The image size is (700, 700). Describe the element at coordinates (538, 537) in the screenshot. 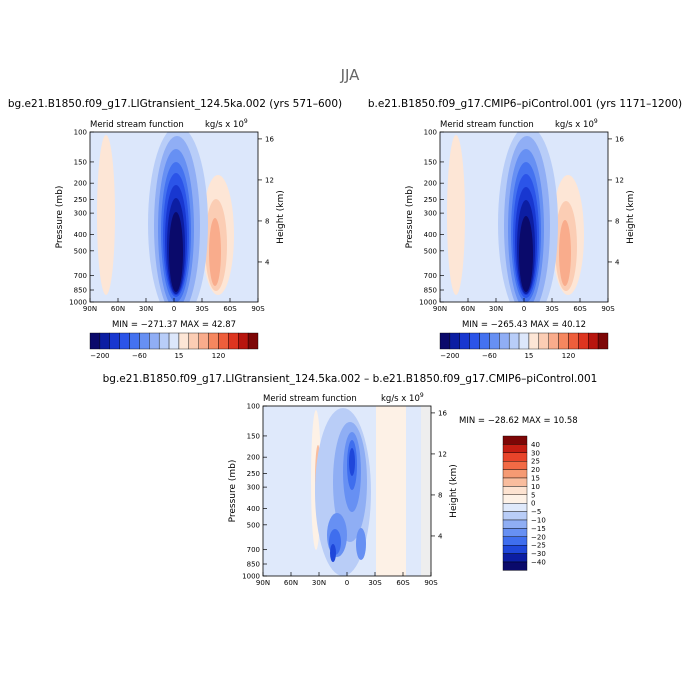

I see `colorbar-label: −20` at that location.